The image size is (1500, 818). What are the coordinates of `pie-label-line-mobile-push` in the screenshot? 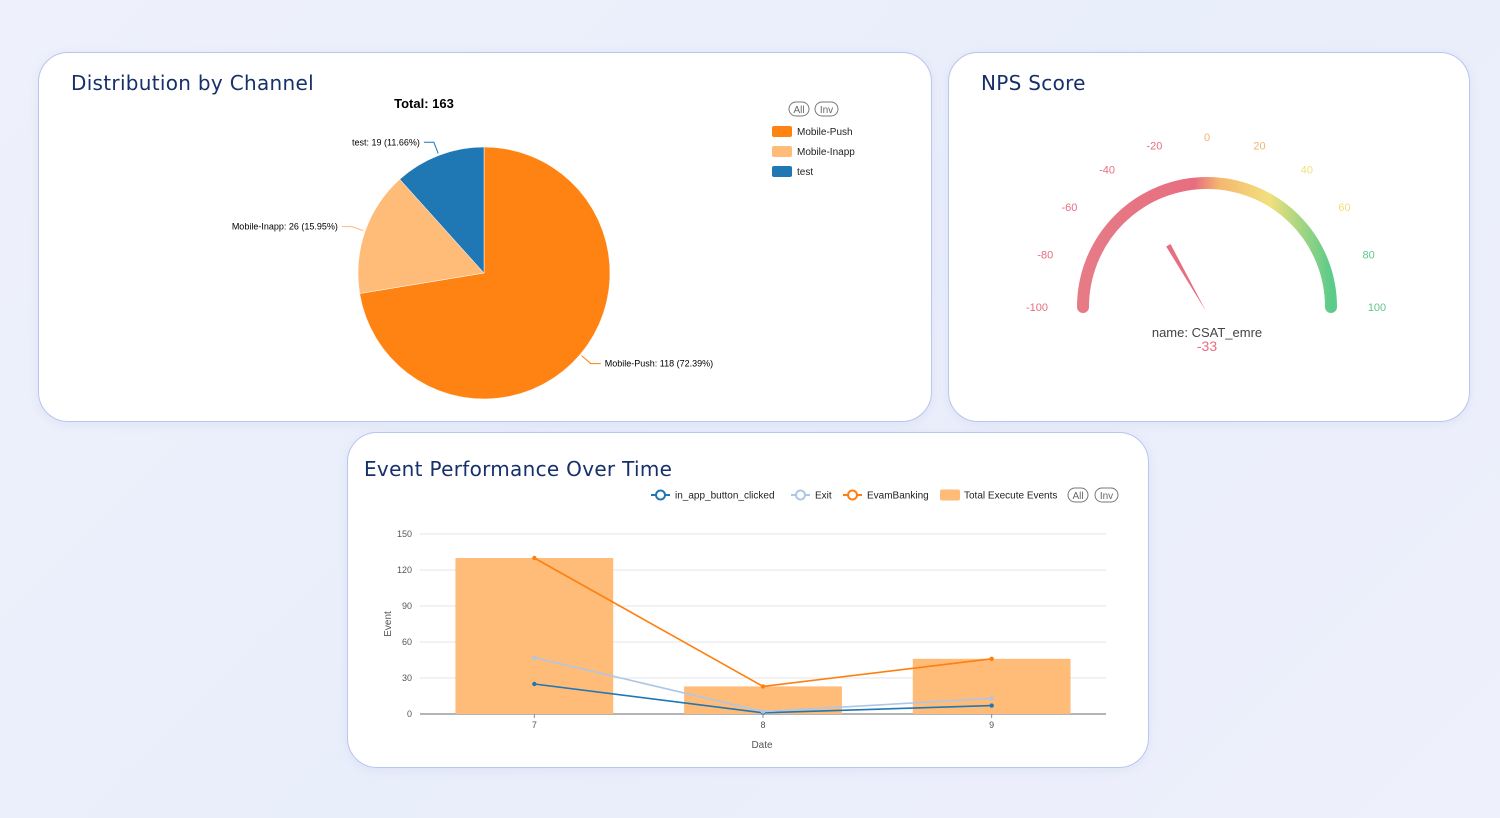 It's located at (591, 360).